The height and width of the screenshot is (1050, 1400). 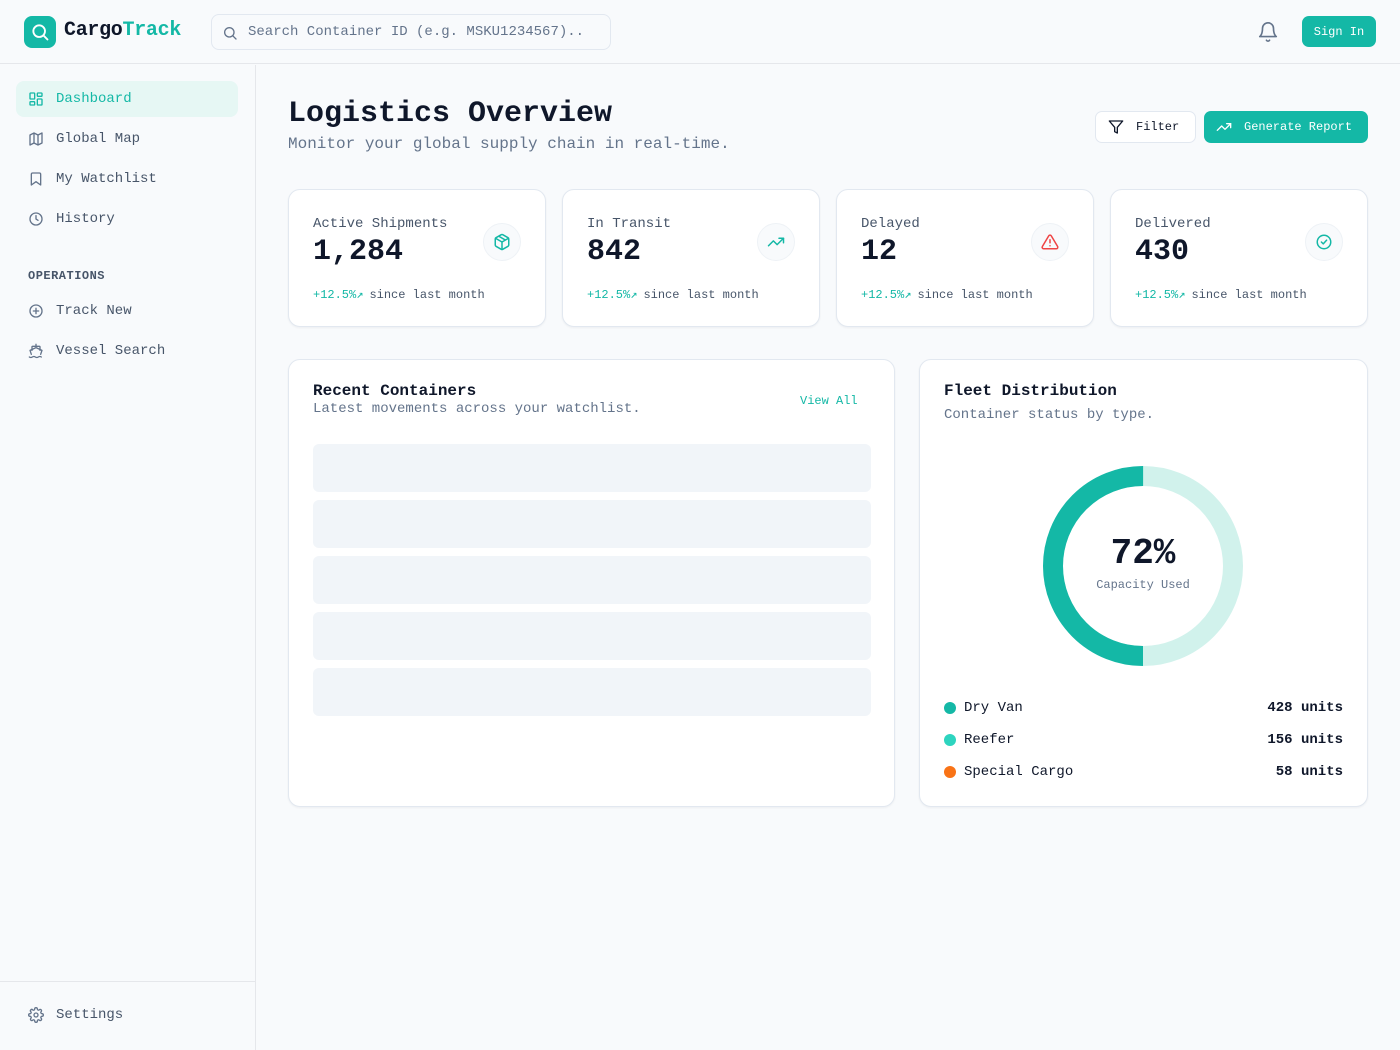 I want to click on legend-item-reefer: Reefer 156 units, so click(x=1143, y=740).